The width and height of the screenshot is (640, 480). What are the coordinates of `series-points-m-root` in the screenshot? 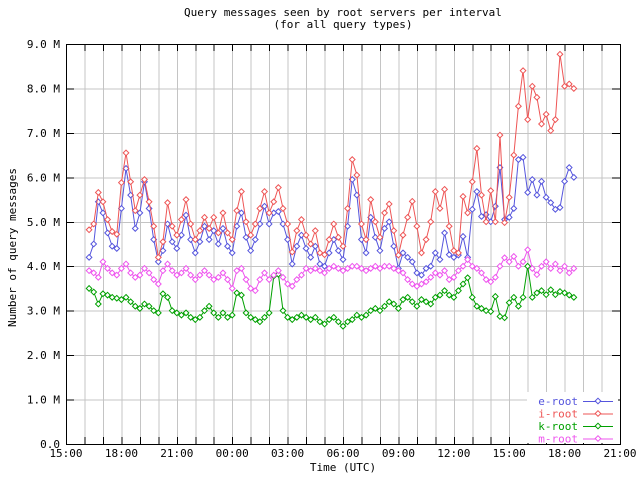 It's located at (331, 270).